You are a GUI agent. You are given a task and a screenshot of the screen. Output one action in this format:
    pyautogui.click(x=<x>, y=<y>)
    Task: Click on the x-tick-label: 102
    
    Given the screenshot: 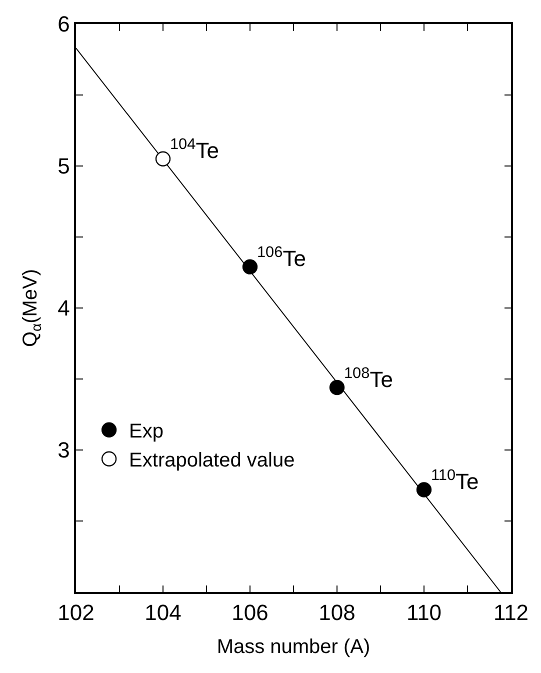 What is the action you would take?
    pyautogui.click(x=76, y=613)
    